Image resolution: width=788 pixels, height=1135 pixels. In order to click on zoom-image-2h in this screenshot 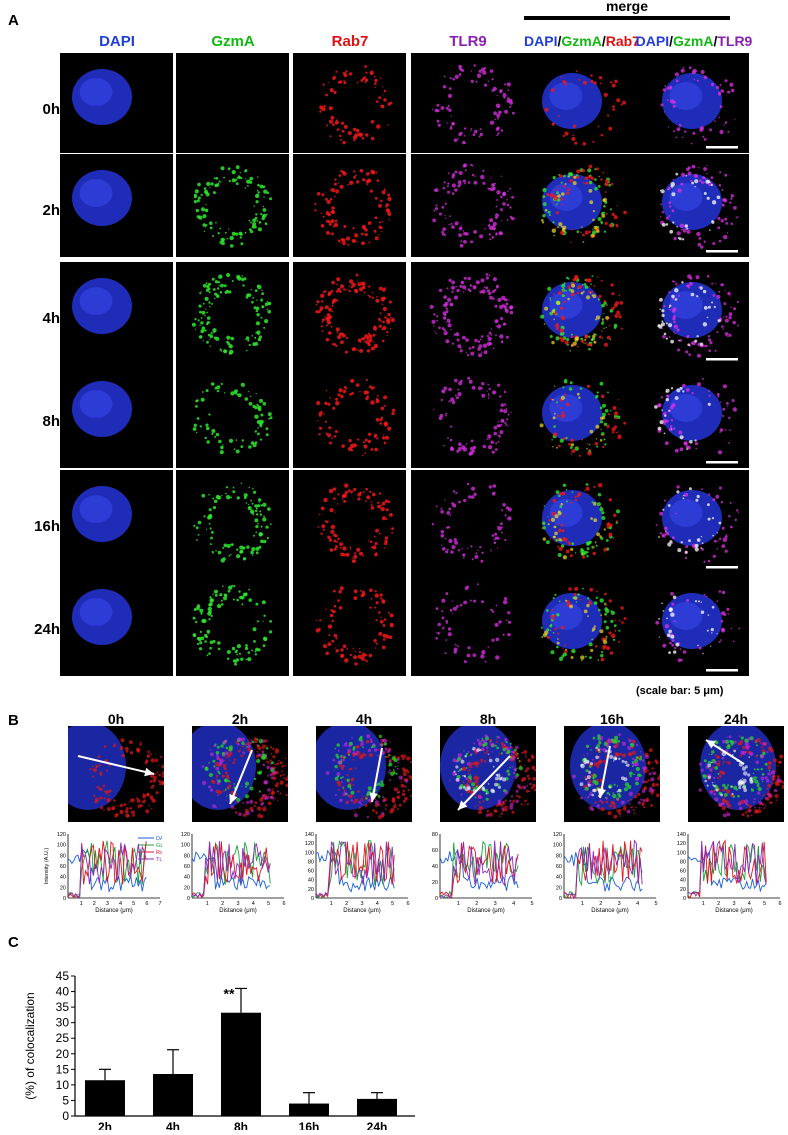, I will do `click(240, 774)`.